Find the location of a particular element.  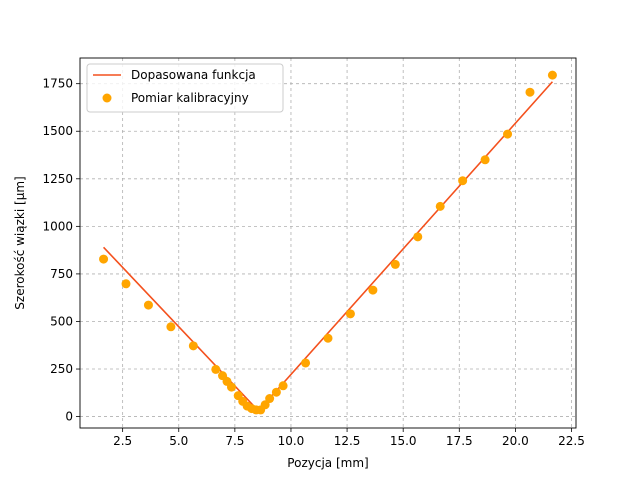

y-tick-label: 1000 is located at coordinates (57, 226).